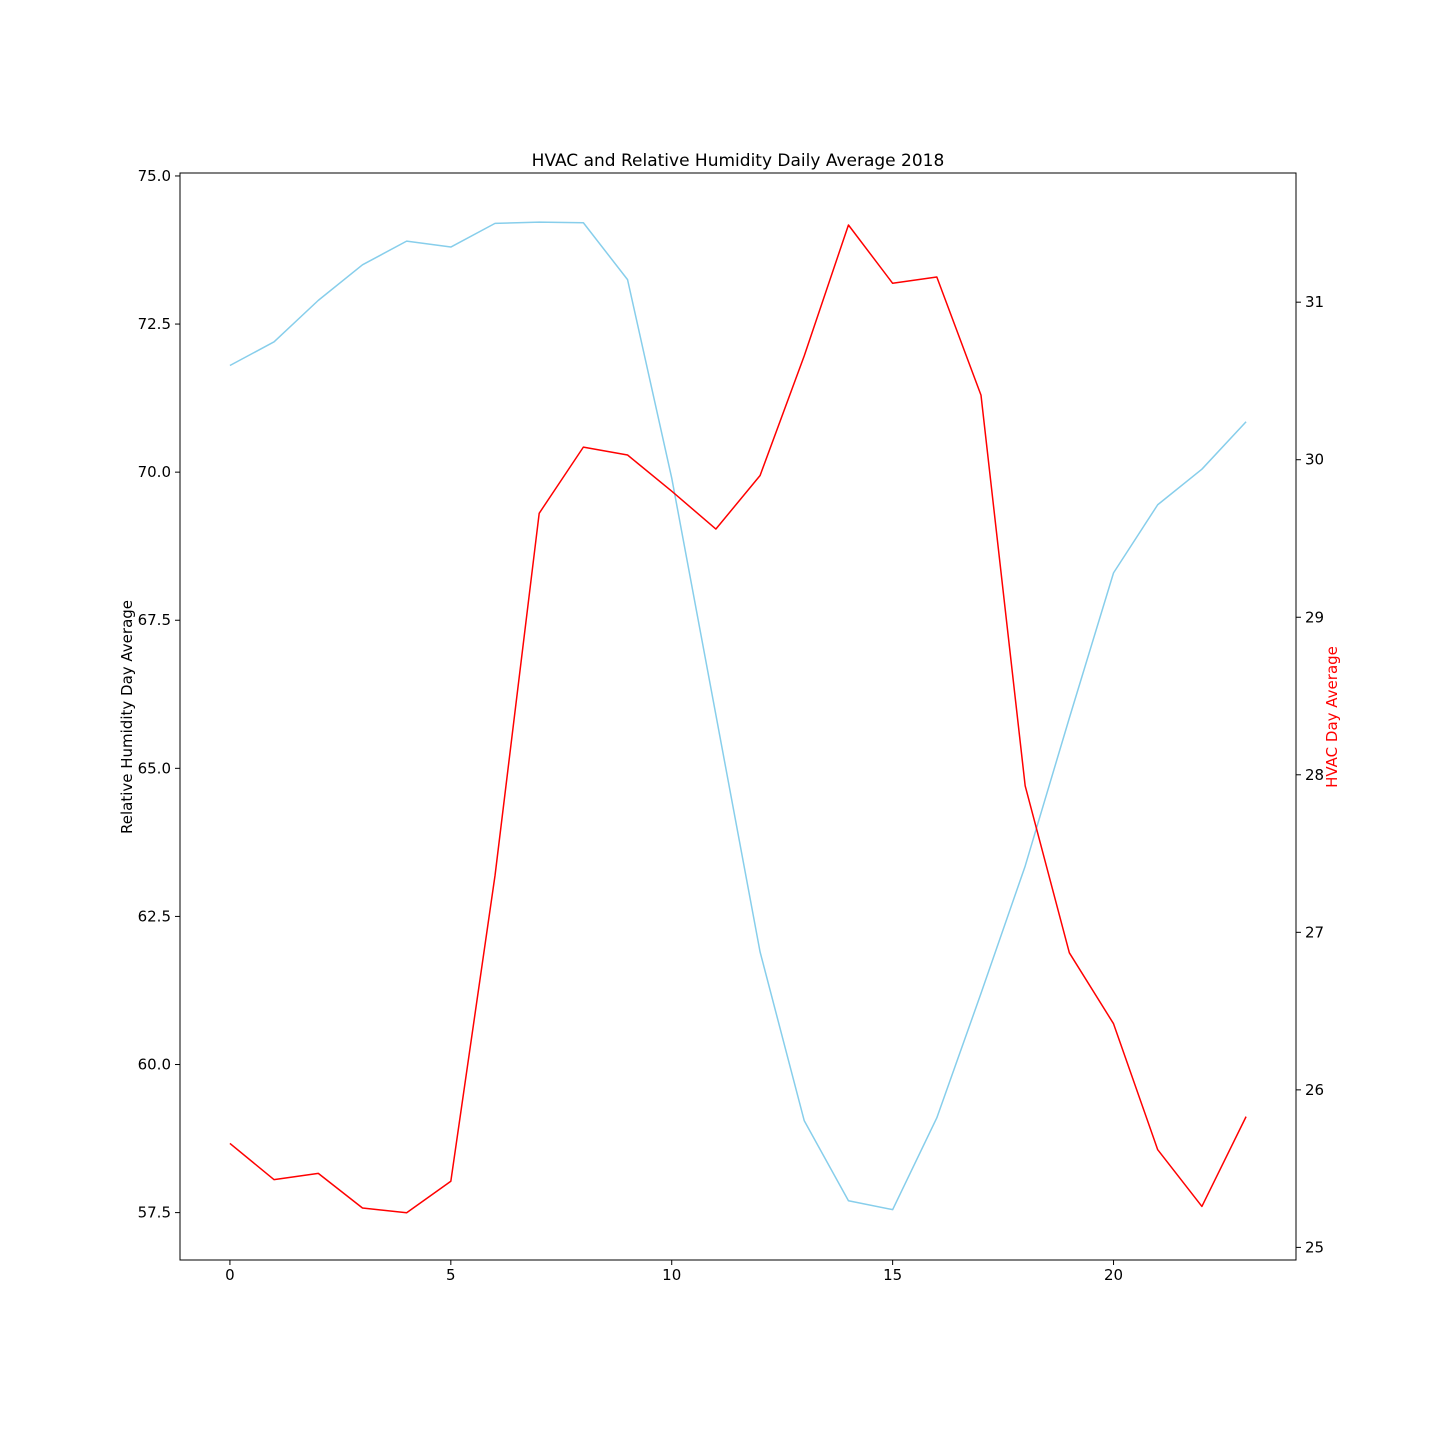 This screenshot has height=1440, width=1440. Describe the element at coordinates (1314, 460) in the screenshot. I see `right-y-tick-label: 30` at that location.